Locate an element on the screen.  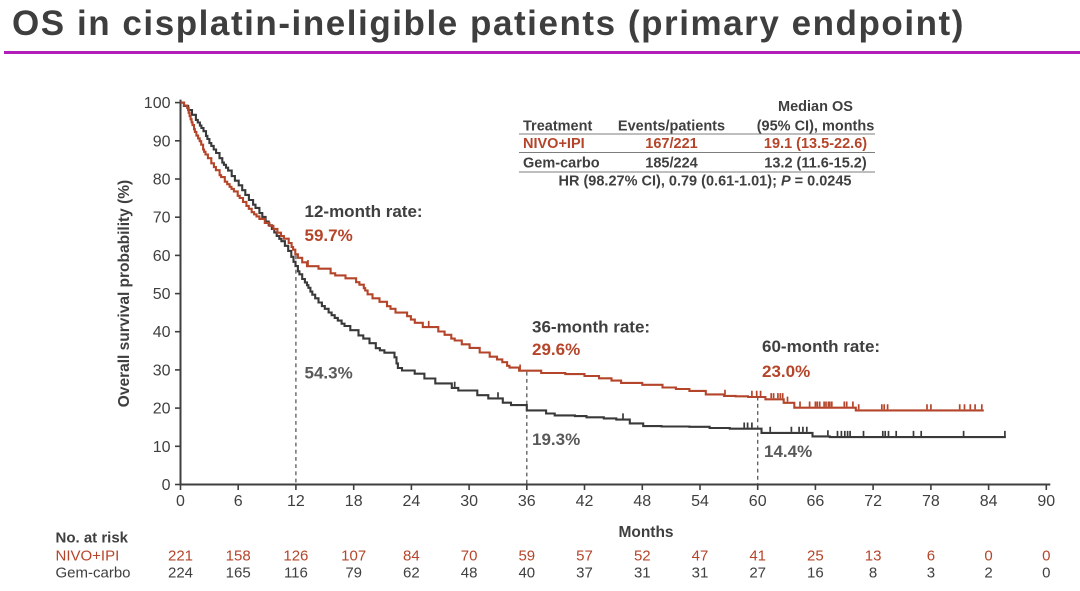
svg-text: 78 is located at coordinates (931, 501).